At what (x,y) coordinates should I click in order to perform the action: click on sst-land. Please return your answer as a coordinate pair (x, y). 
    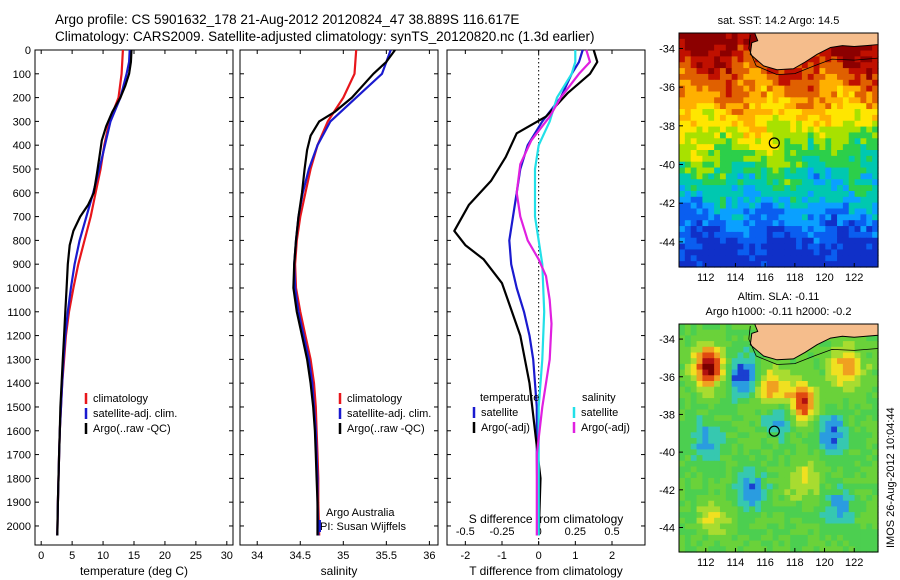
    Looking at the image, I should click on (814, 51).